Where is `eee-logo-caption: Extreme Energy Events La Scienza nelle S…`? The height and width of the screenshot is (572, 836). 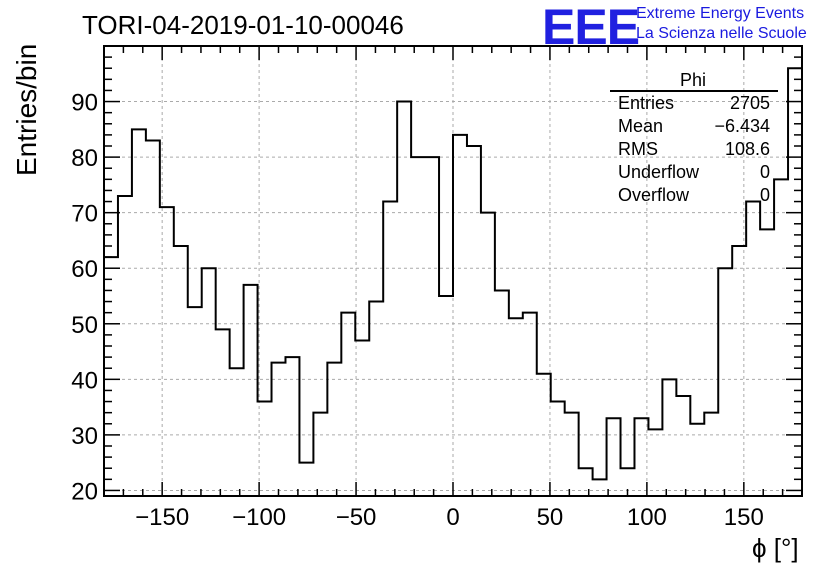
eee-logo-caption: Extreme Energy Events La Scienza nelle S… is located at coordinates (721, 24).